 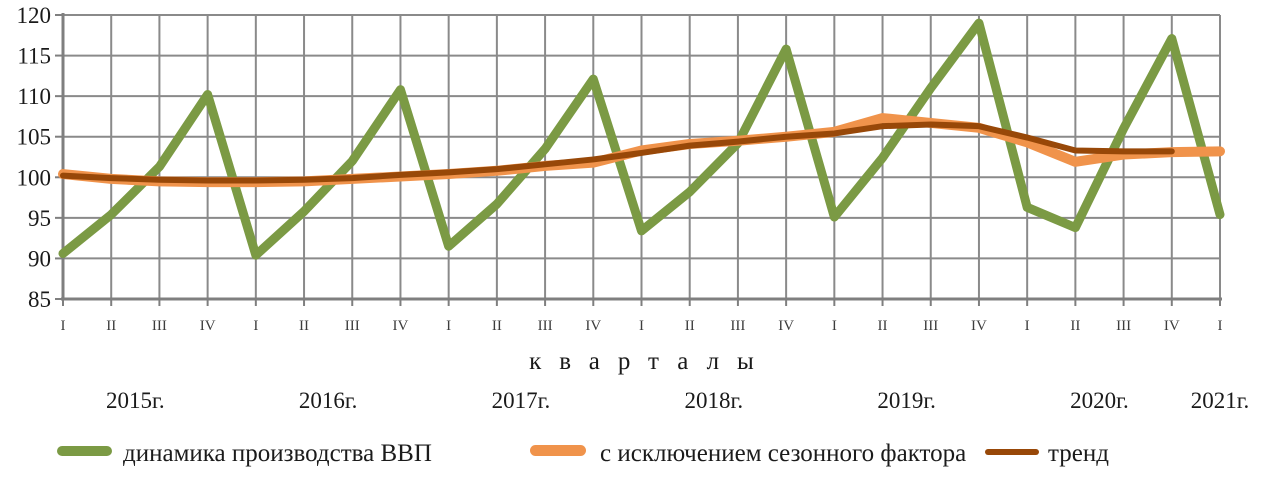 I want to click on y-axis-tick-label: 120, so click(x=34, y=15).